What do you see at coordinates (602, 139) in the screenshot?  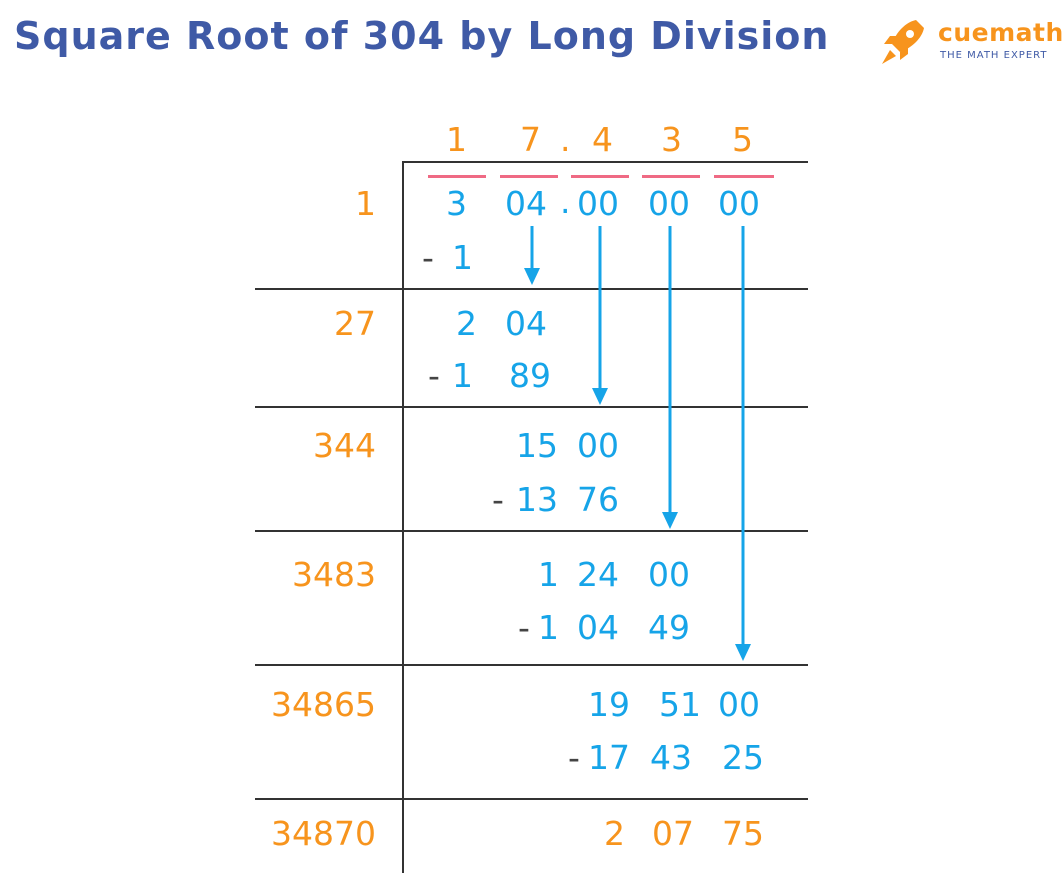 I see `quotient-digit: 4` at bounding box center [602, 139].